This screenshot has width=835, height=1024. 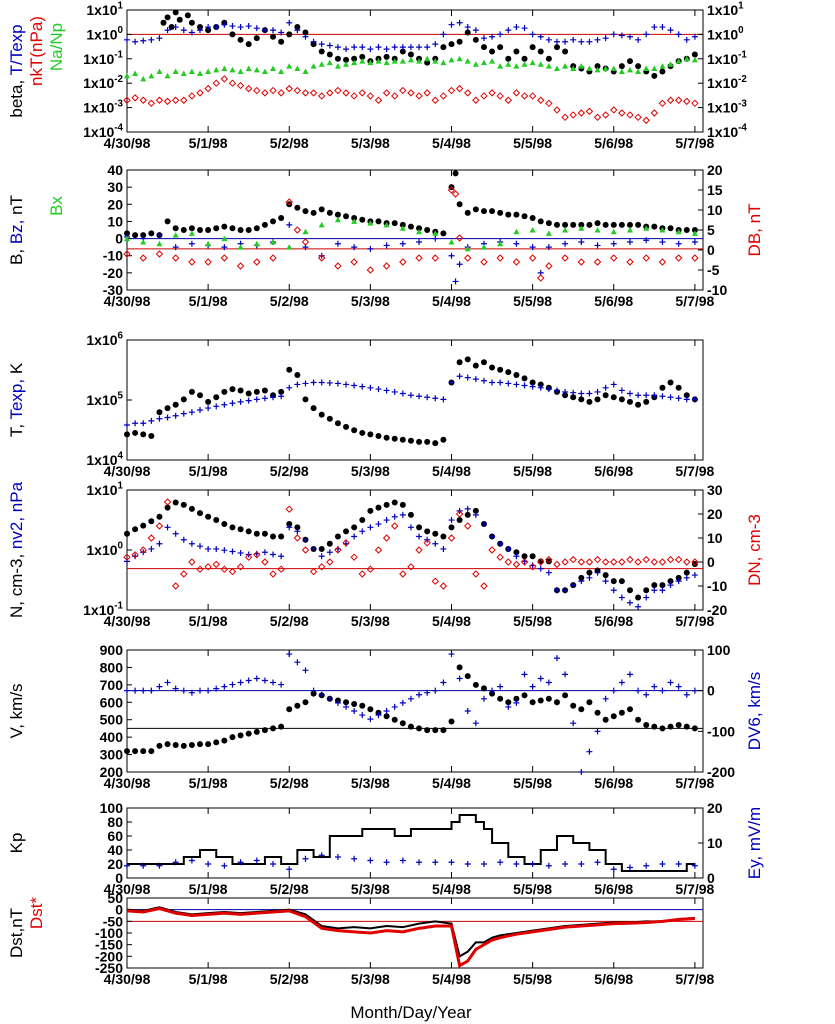 I want to click on right-tick-label: 1x101, so click(x=725, y=9).